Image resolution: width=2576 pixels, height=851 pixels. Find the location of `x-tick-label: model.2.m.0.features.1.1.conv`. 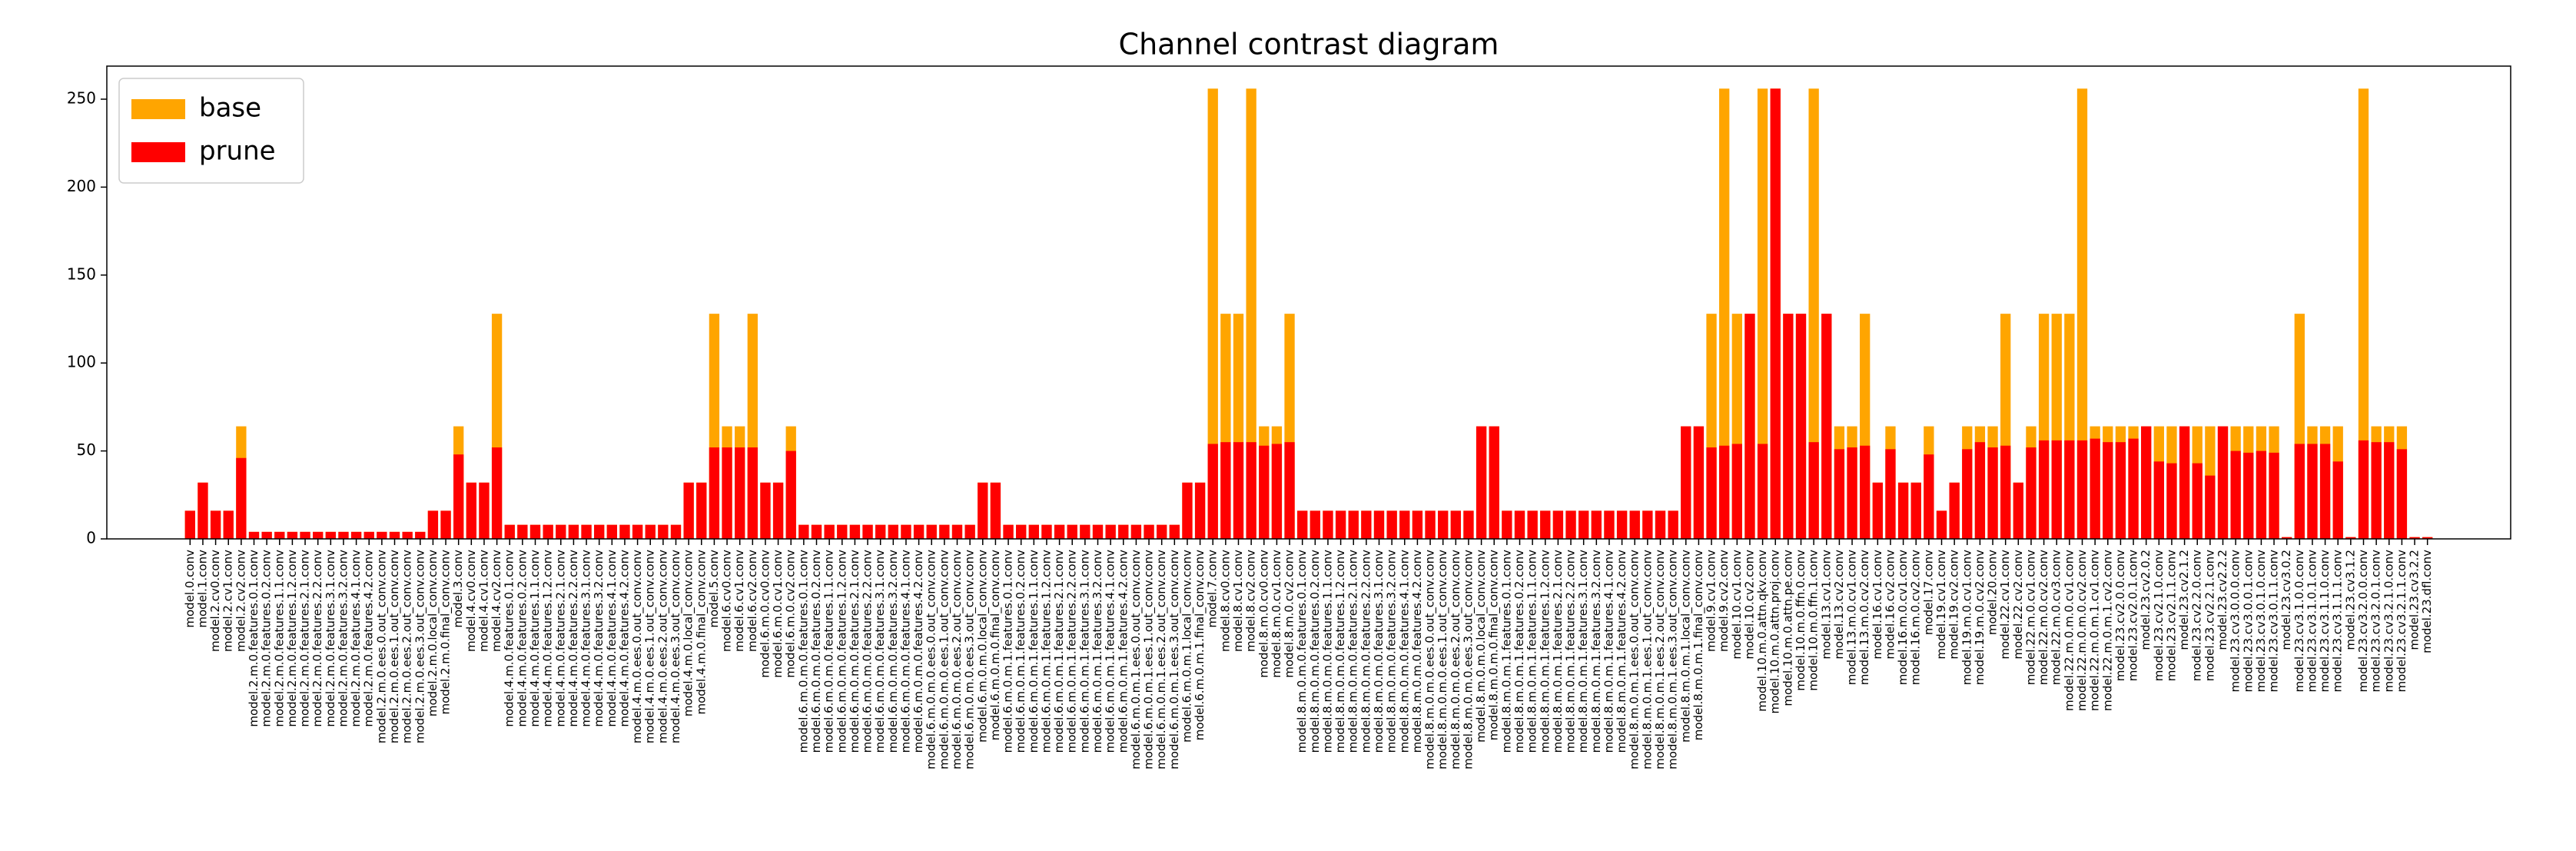

x-tick-label: model.2.m.0.features.1.1.conv is located at coordinates (279, 638).